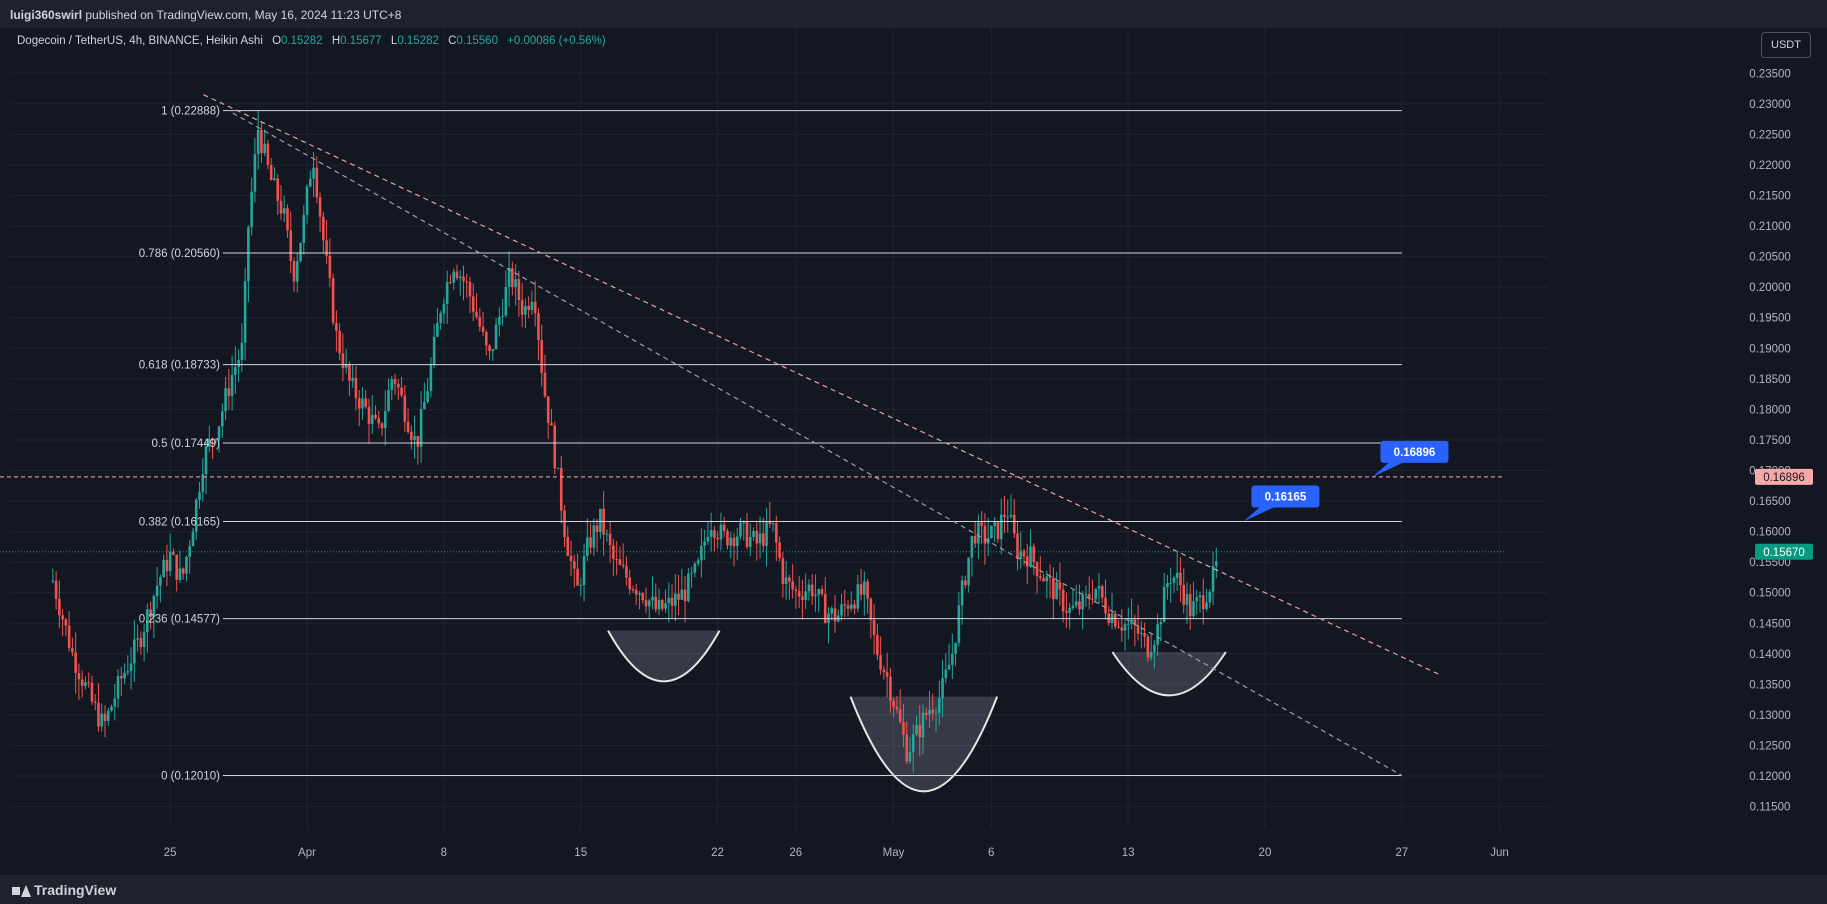  I want to click on x-tick-1: Apr, so click(307, 853).